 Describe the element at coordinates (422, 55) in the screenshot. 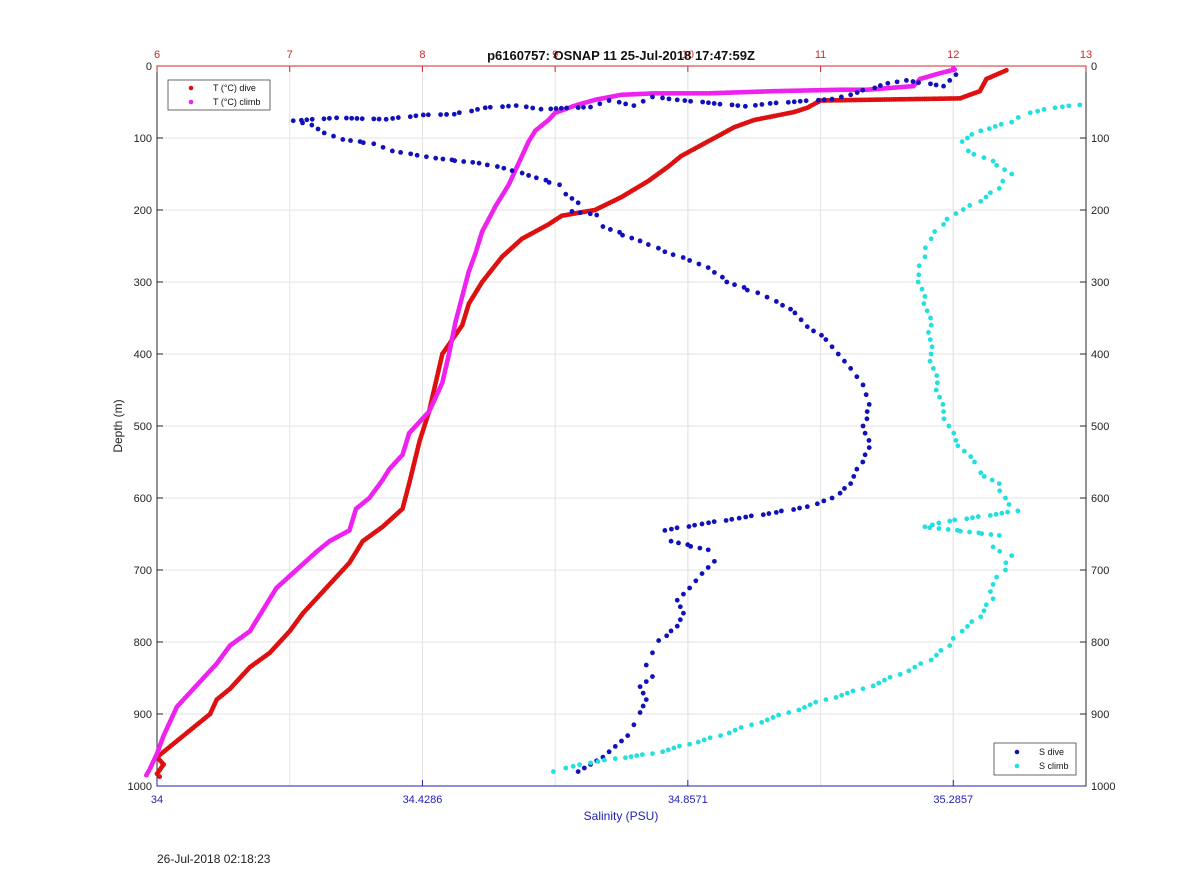

I see `x-top-tick-label: 8` at that location.